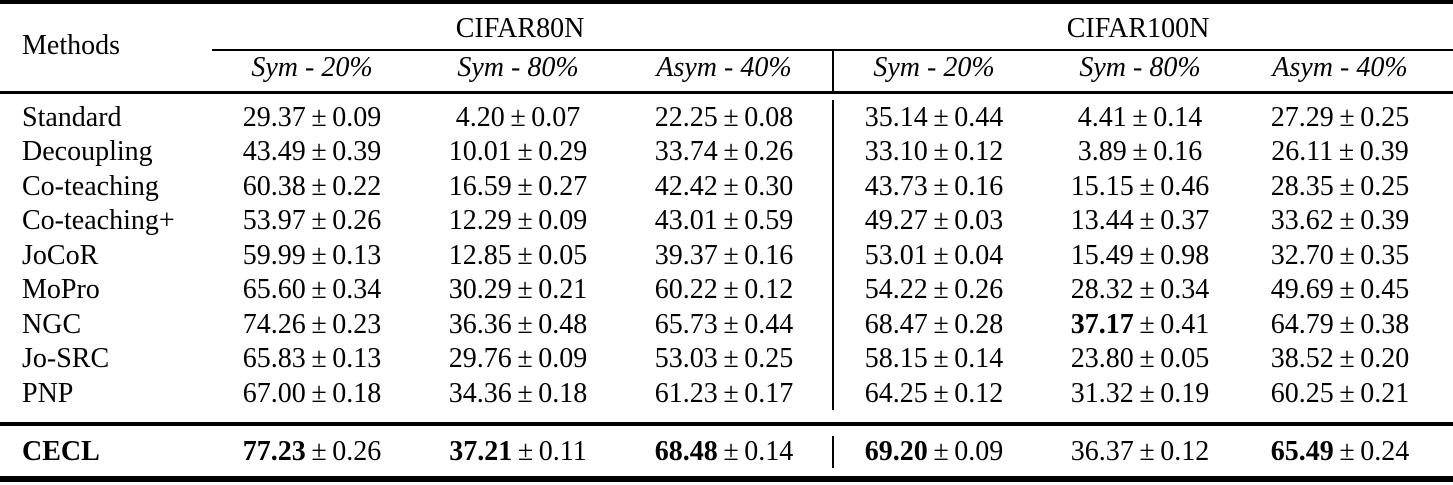 This screenshot has height=485, width=1453. What do you see at coordinates (934, 221) in the screenshot?
I see `table-cell: 49.27 ±0.03` at bounding box center [934, 221].